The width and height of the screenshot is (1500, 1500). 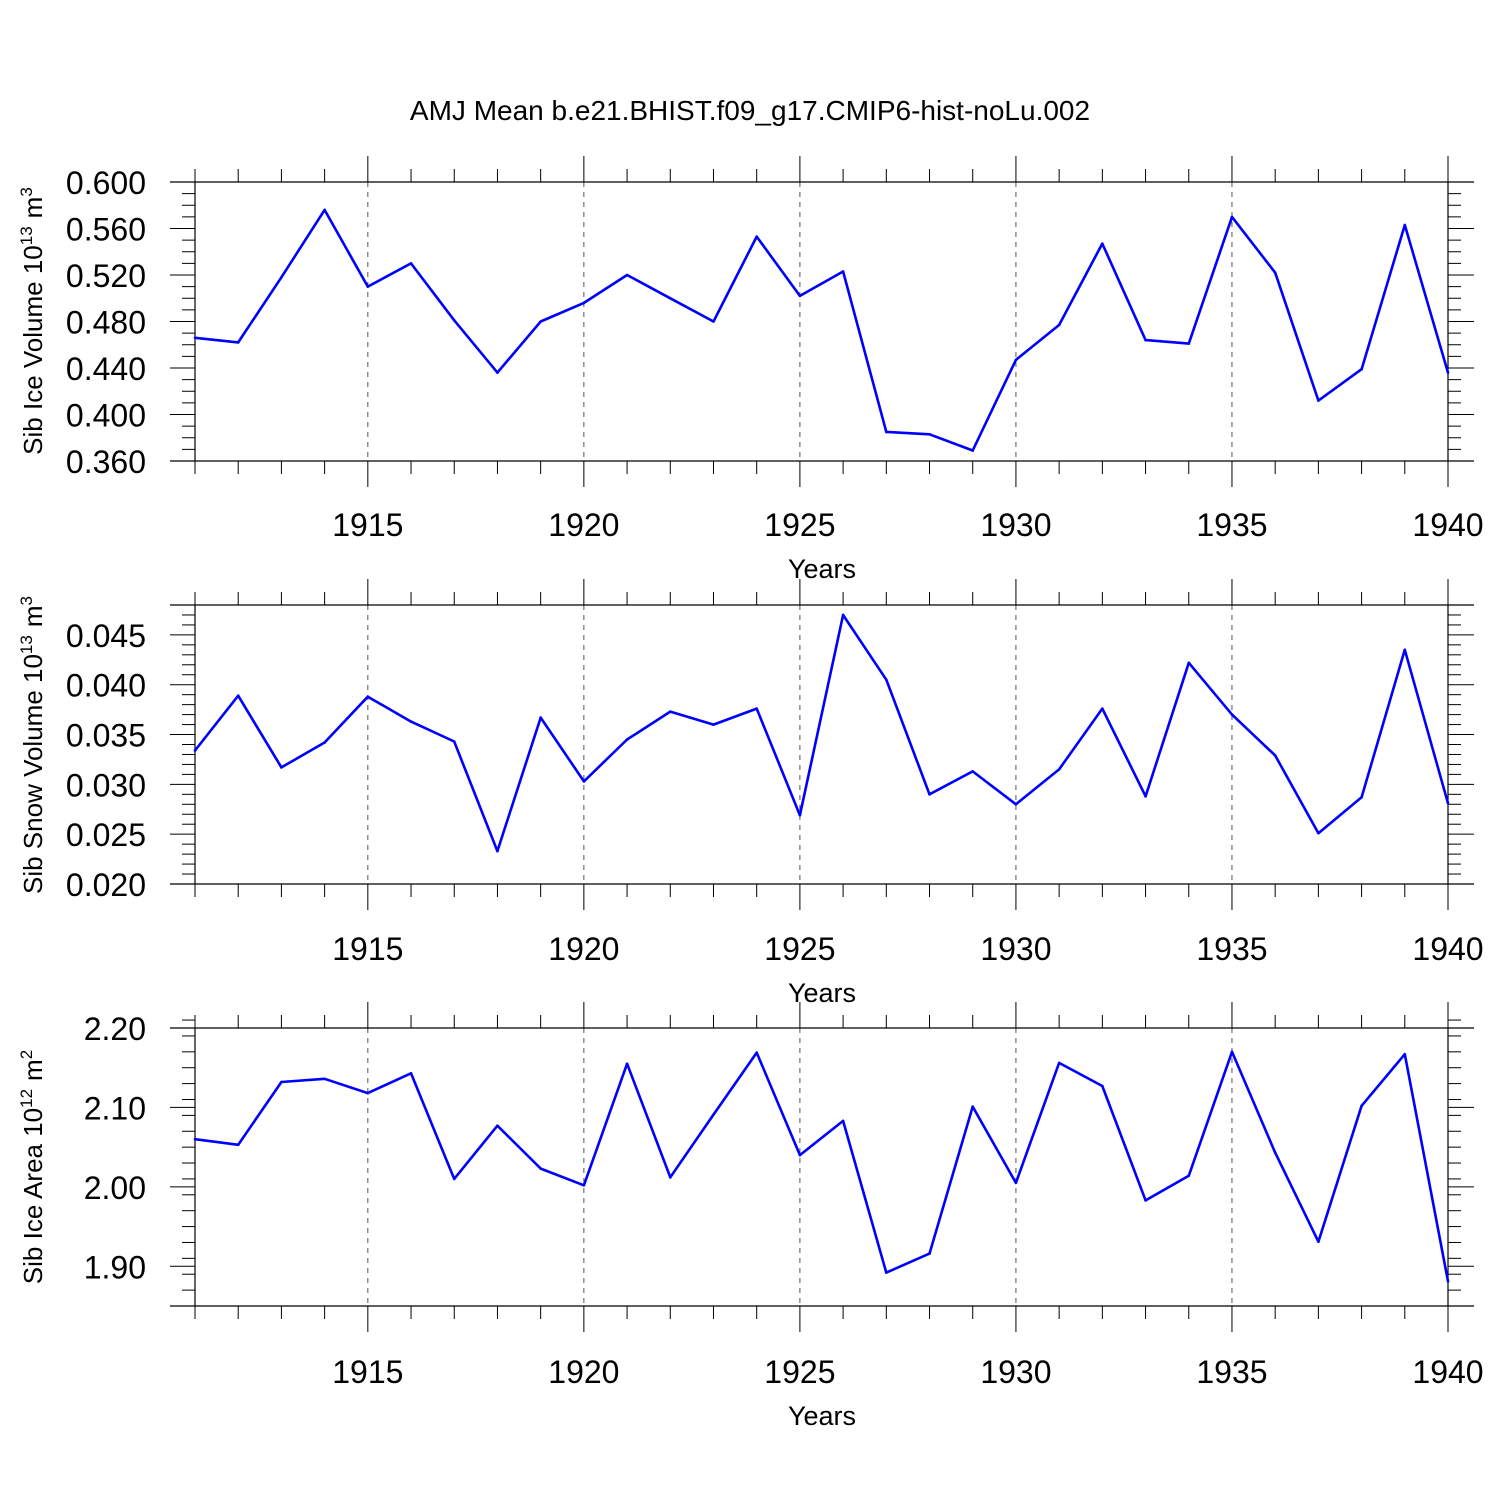 I want to click on y-axis-label: Sib Ice Area 1012 m2, so click(x=32, y=1167).